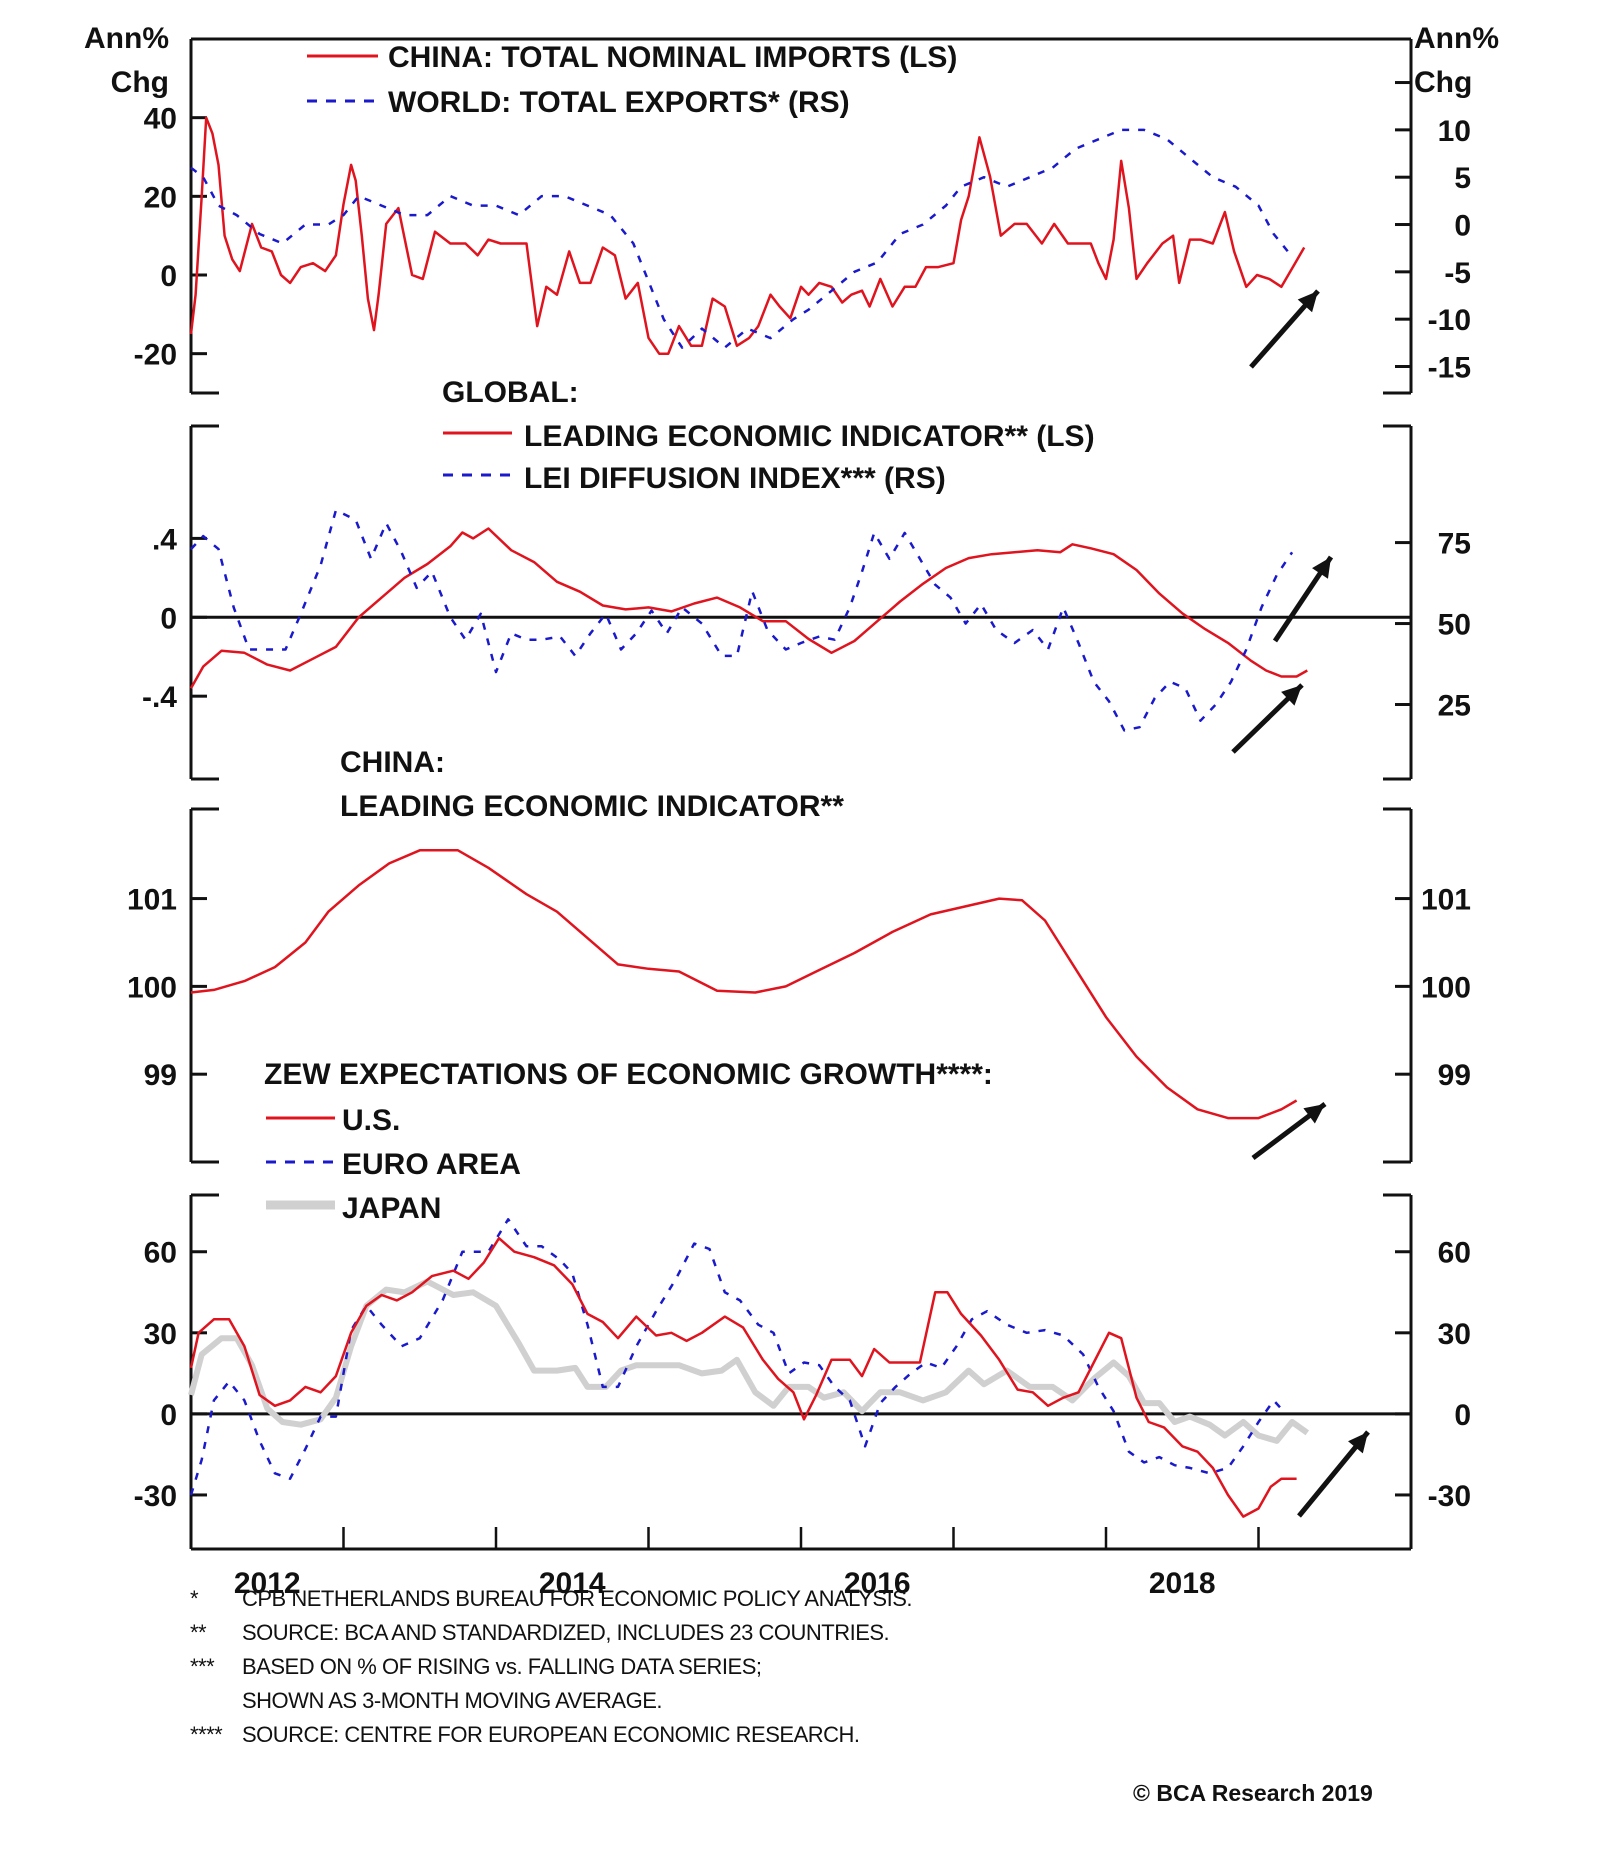 This screenshot has width=1600, height=1849. What do you see at coordinates (198, 1632) in the screenshot?
I see `footnote-mark: **` at bounding box center [198, 1632].